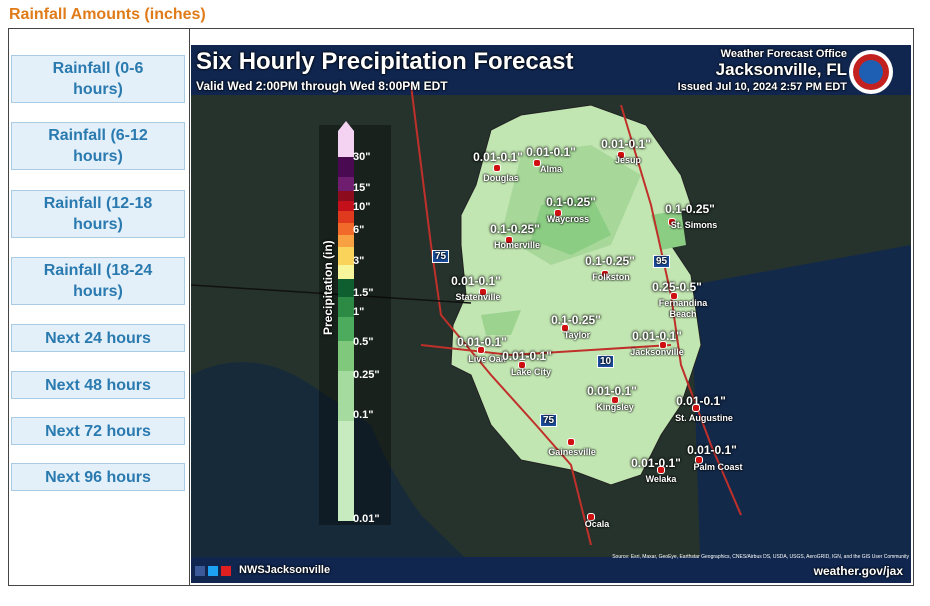 The height and width of the screenshot is (606, 930). What do you see at coordinates (362, 188) in the screenshot?
I see `legend-label: 15"` at bounding box center [362, 188].